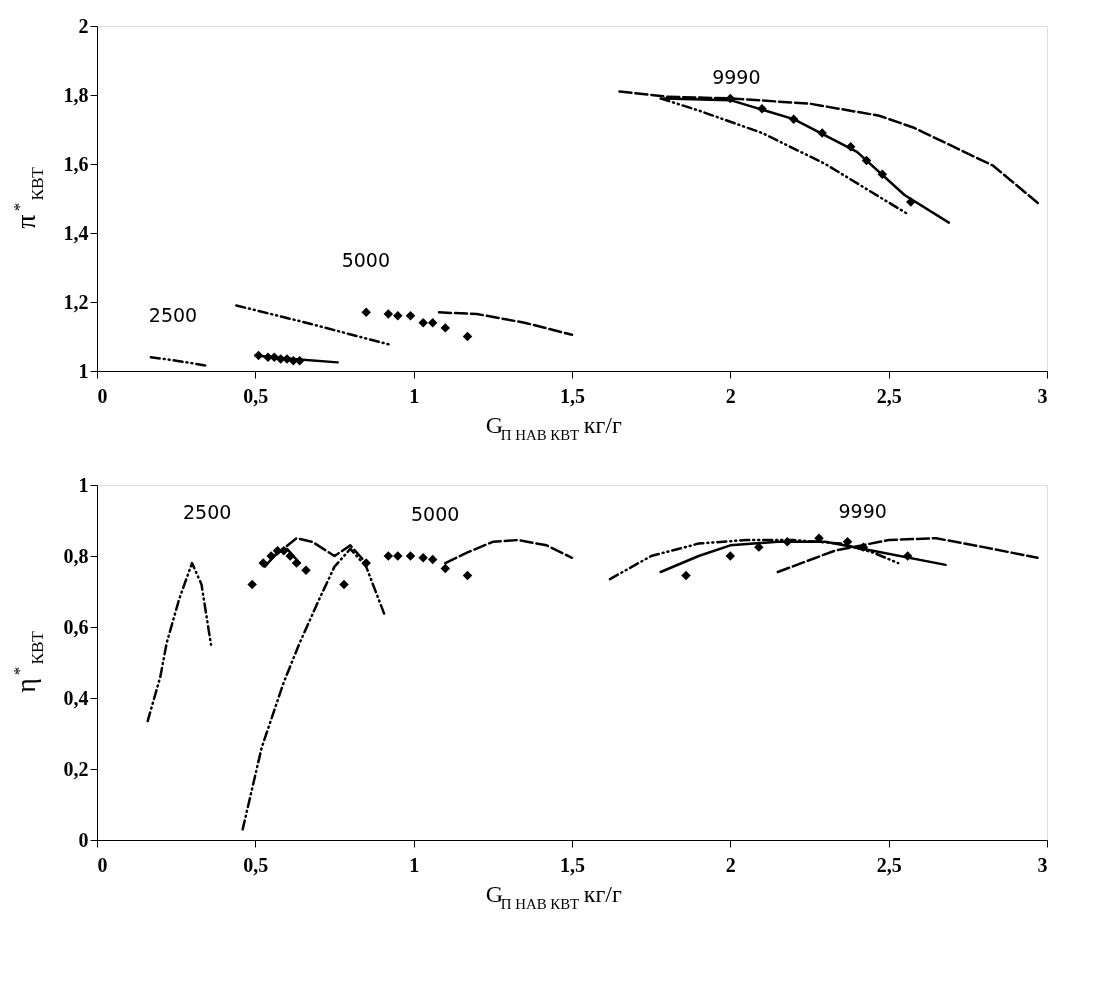  What do you see at coordinates (83, 25) in the screenshot?
I see `y-tick-label: 2` at bounding box center [83, 25].